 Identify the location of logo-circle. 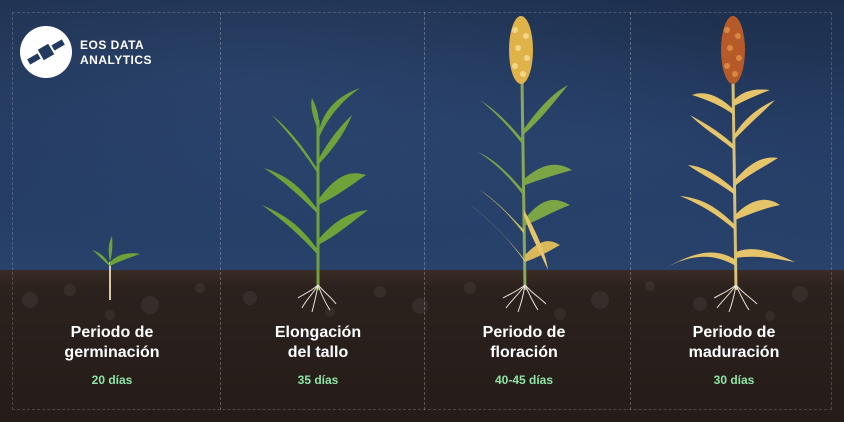
(46, 52).